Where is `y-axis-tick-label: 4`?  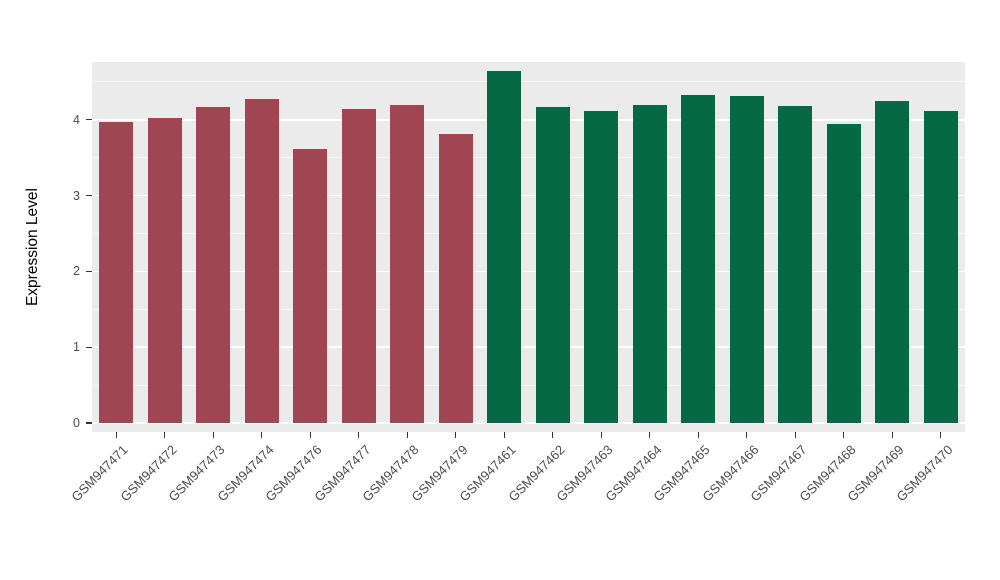
y-axis-tick-label: 4 is located at coordinates (76, 119).